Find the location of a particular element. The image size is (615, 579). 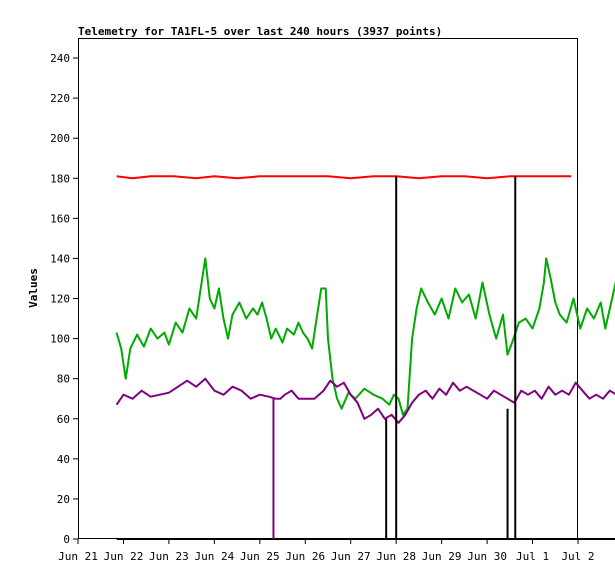

y-axis-ticks: 0 20 40 60 80 100 120 140 160 180 200 220 240 is located at coordinates (64, 299).